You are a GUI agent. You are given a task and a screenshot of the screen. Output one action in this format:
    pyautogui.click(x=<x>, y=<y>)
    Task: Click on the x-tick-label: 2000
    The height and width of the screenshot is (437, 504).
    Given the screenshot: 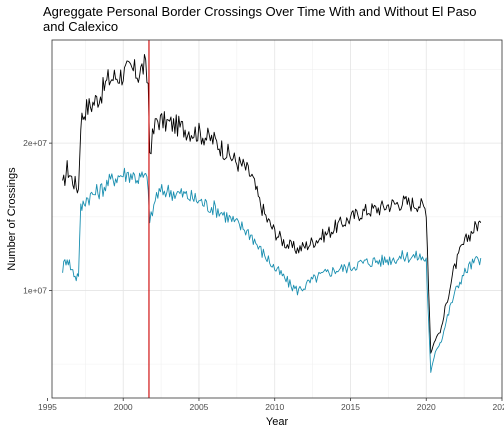 What is the action you would take?
    pyautogui.click(x=123, y=407)
    